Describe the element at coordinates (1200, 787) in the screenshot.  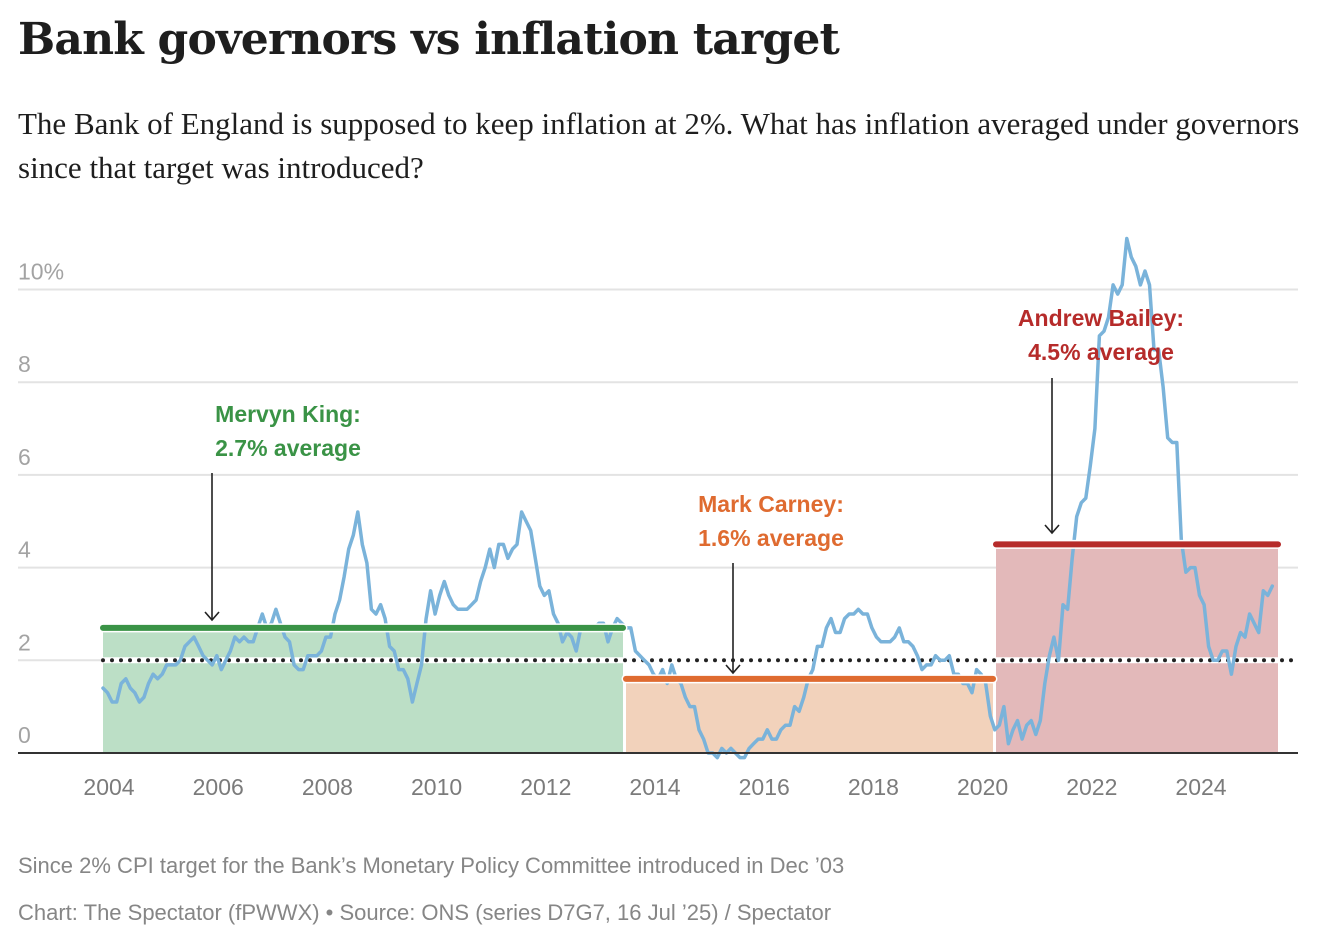
I see `x-tick-label: 2024` at that location.